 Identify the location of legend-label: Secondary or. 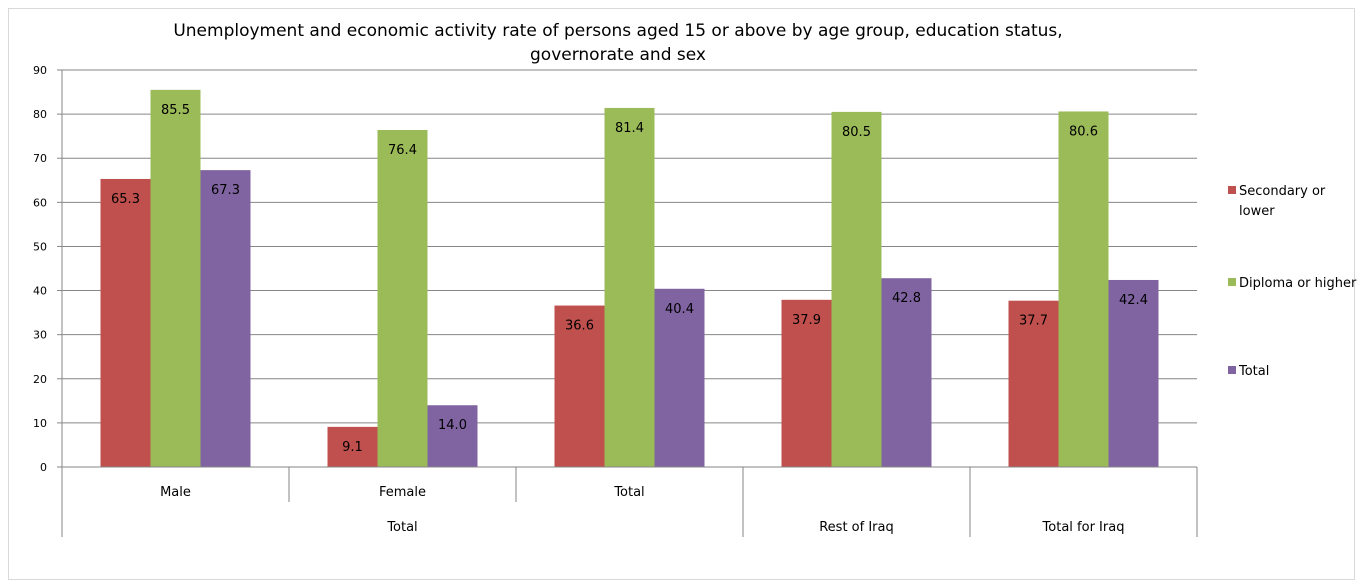
(1282, 191).